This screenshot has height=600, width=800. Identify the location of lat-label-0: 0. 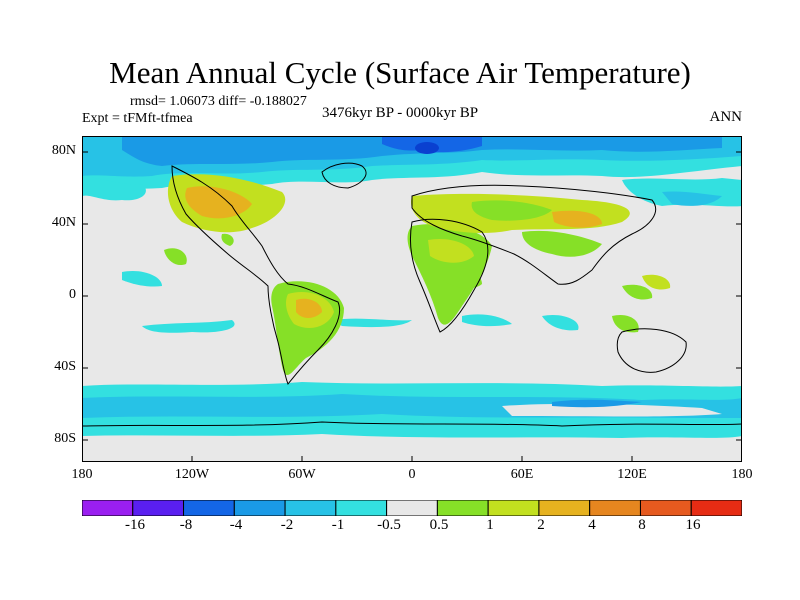
(72, 294).